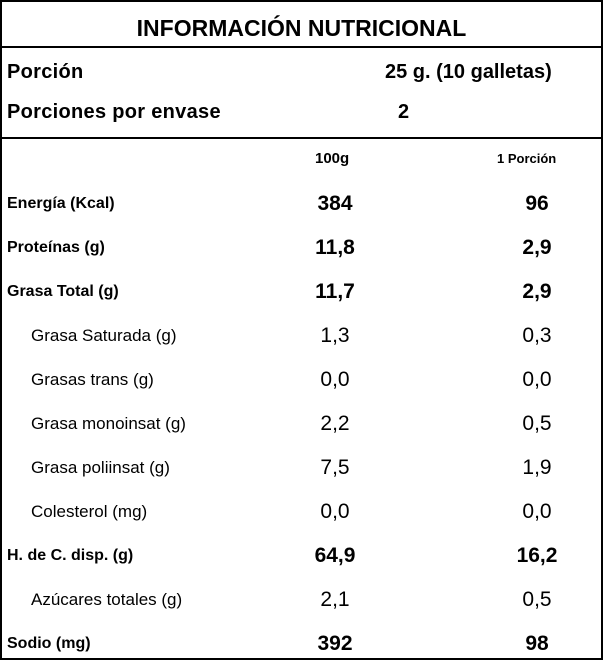 The height and width of the screenshot is (666, 603). What do you see at coordinates (45, 72) in the screenshot?
I see `serving-size-label: Porción` at bounding box center [45, 72].